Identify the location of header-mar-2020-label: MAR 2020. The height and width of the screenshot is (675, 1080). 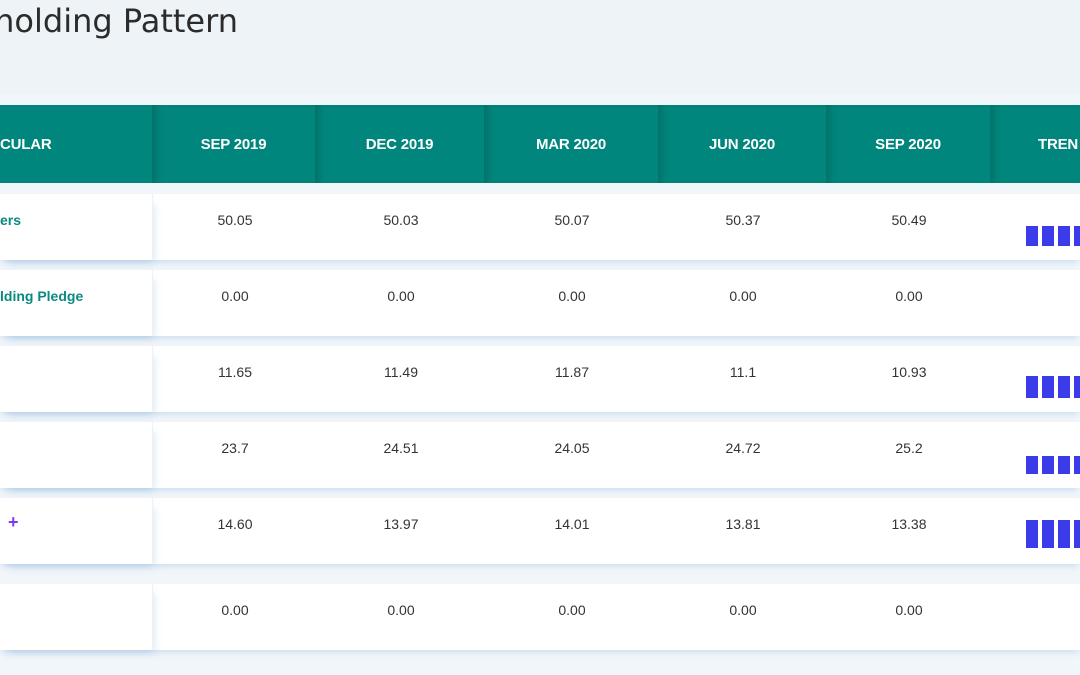
(571, 144).